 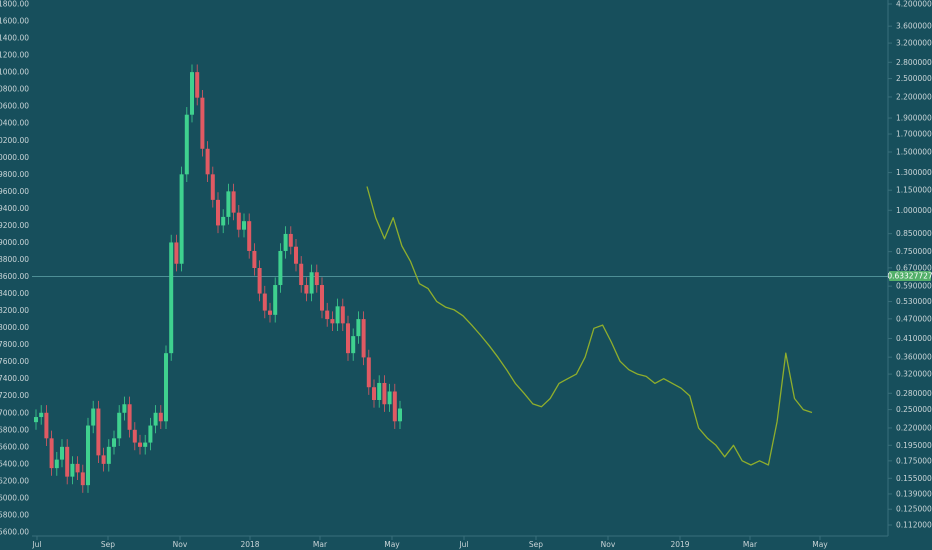 I want to click on left-axis-tick-label: 7800.00, so click(x=14, y=344).